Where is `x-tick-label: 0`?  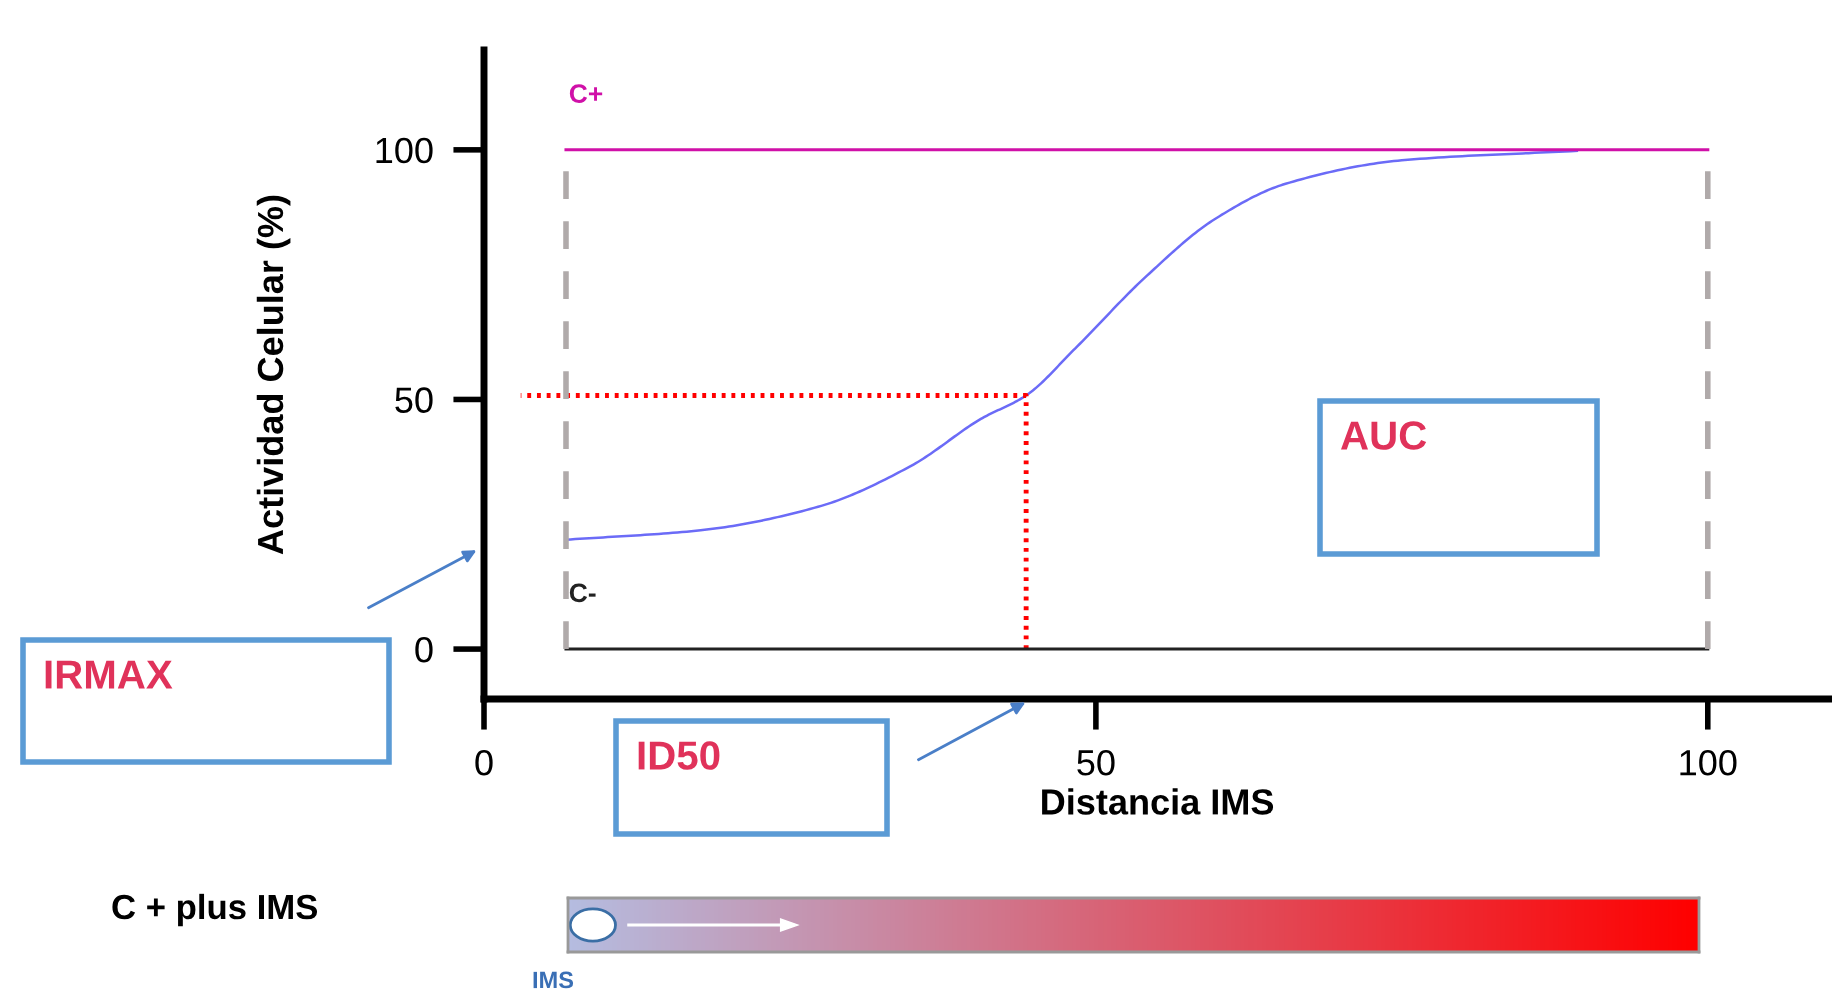 x-tick-label: 0 is located at coordinates (484, 762).